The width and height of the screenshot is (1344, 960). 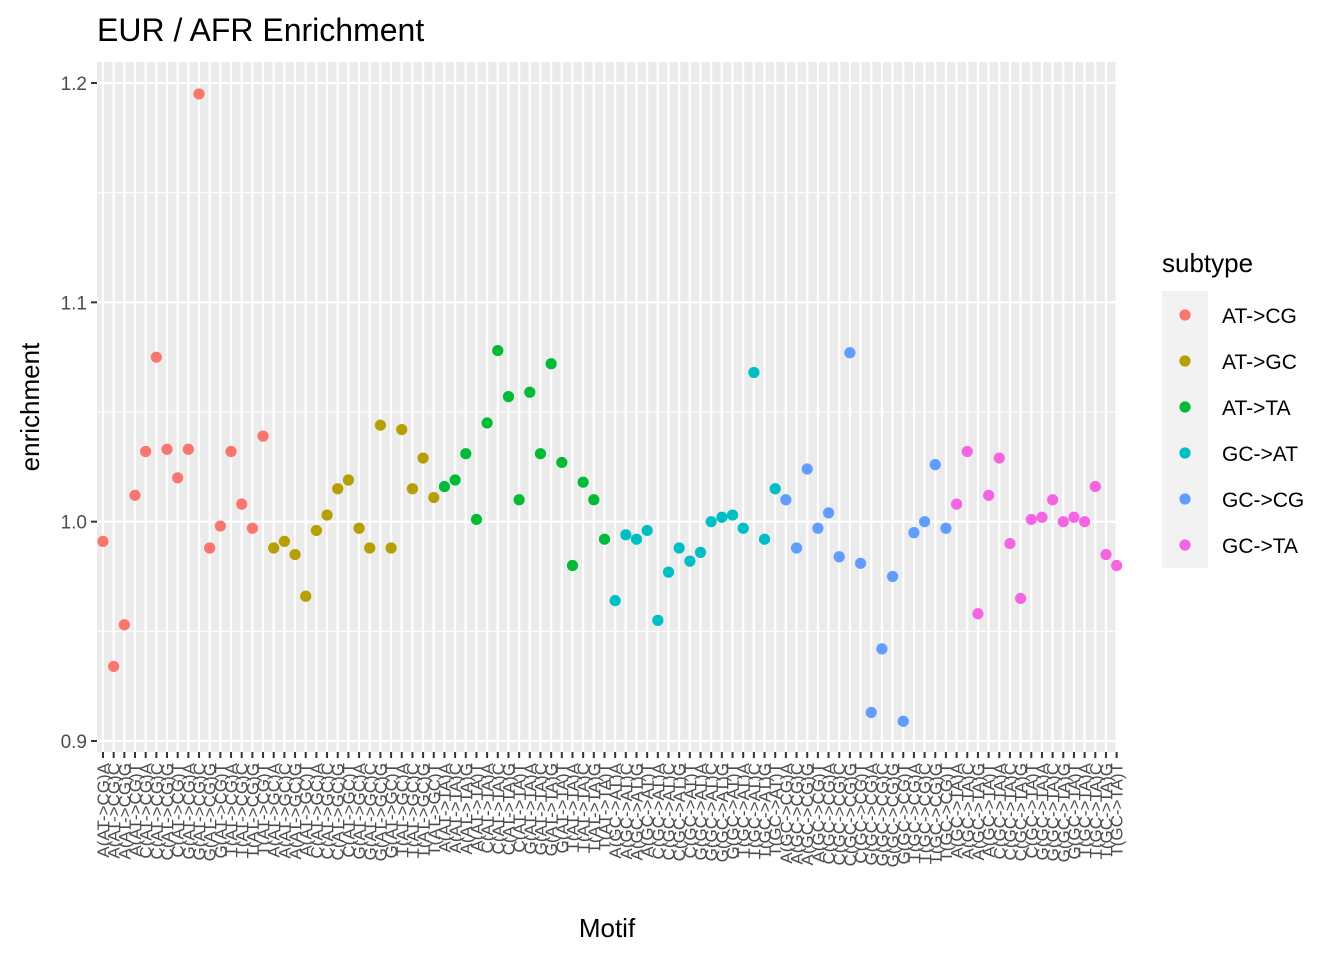 I want to click on x-tick-label: G(GC->CG)A, so click(x=871, y=813).